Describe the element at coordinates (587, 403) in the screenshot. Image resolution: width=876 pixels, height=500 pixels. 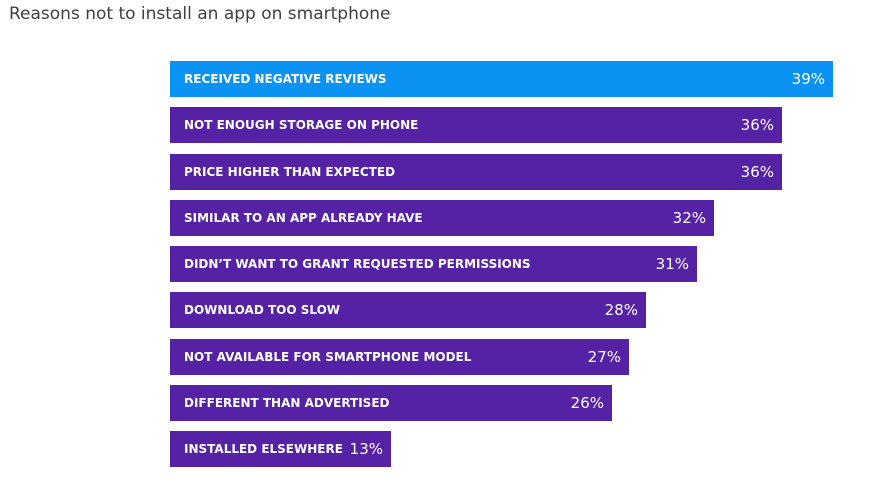
I see `bar-value-label: 26%` at that location.